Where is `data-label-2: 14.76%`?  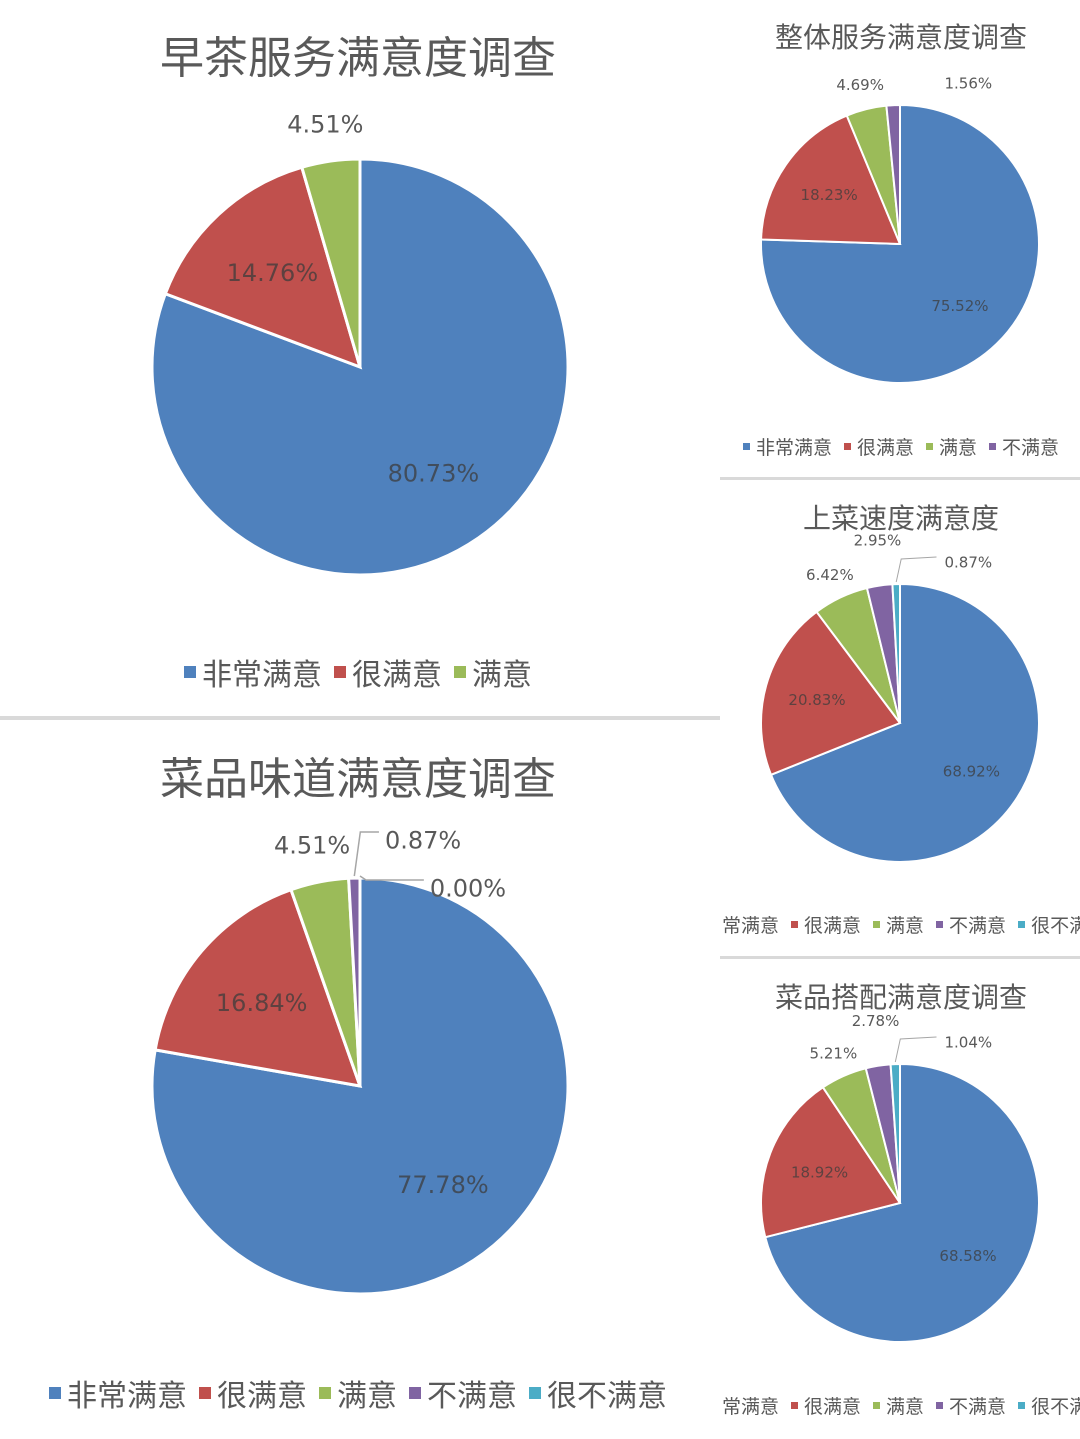 data-label-2: 14.76% is located at coordinates (273, 273).